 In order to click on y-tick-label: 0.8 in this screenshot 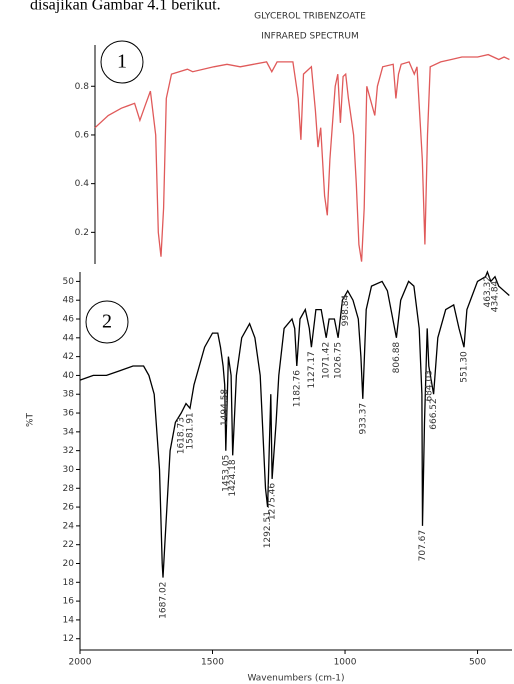, I will do `click(82, 87)`.